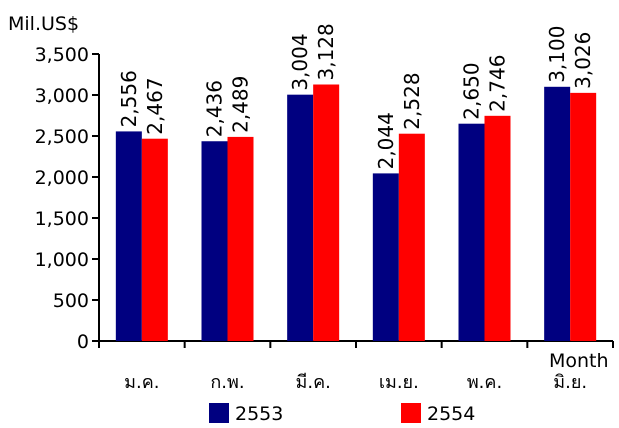 This screenshot has height=428, width=619. Describe the element at coordinates (451, 414) in the screenshot. I see `legend-label-2554: 2554` at that location.